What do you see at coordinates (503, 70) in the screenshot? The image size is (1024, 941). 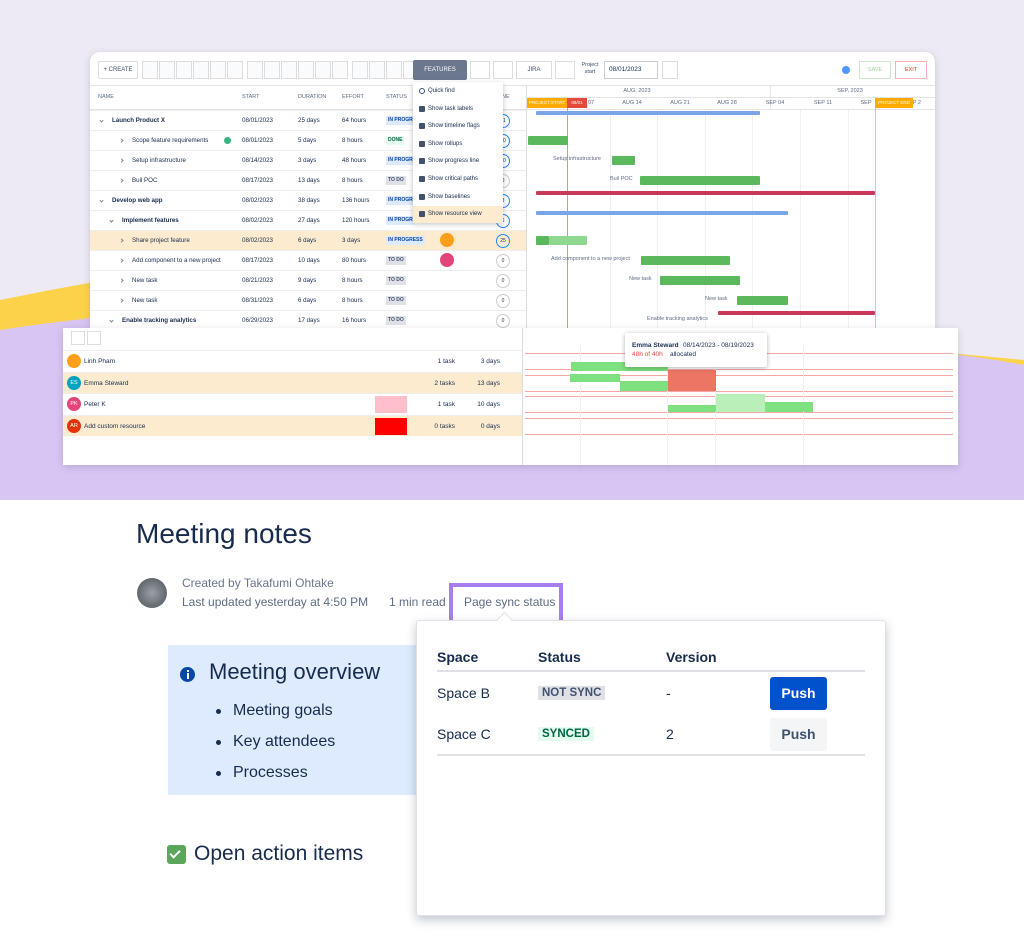 I see `filter-button` at bounding box center [503, 70].